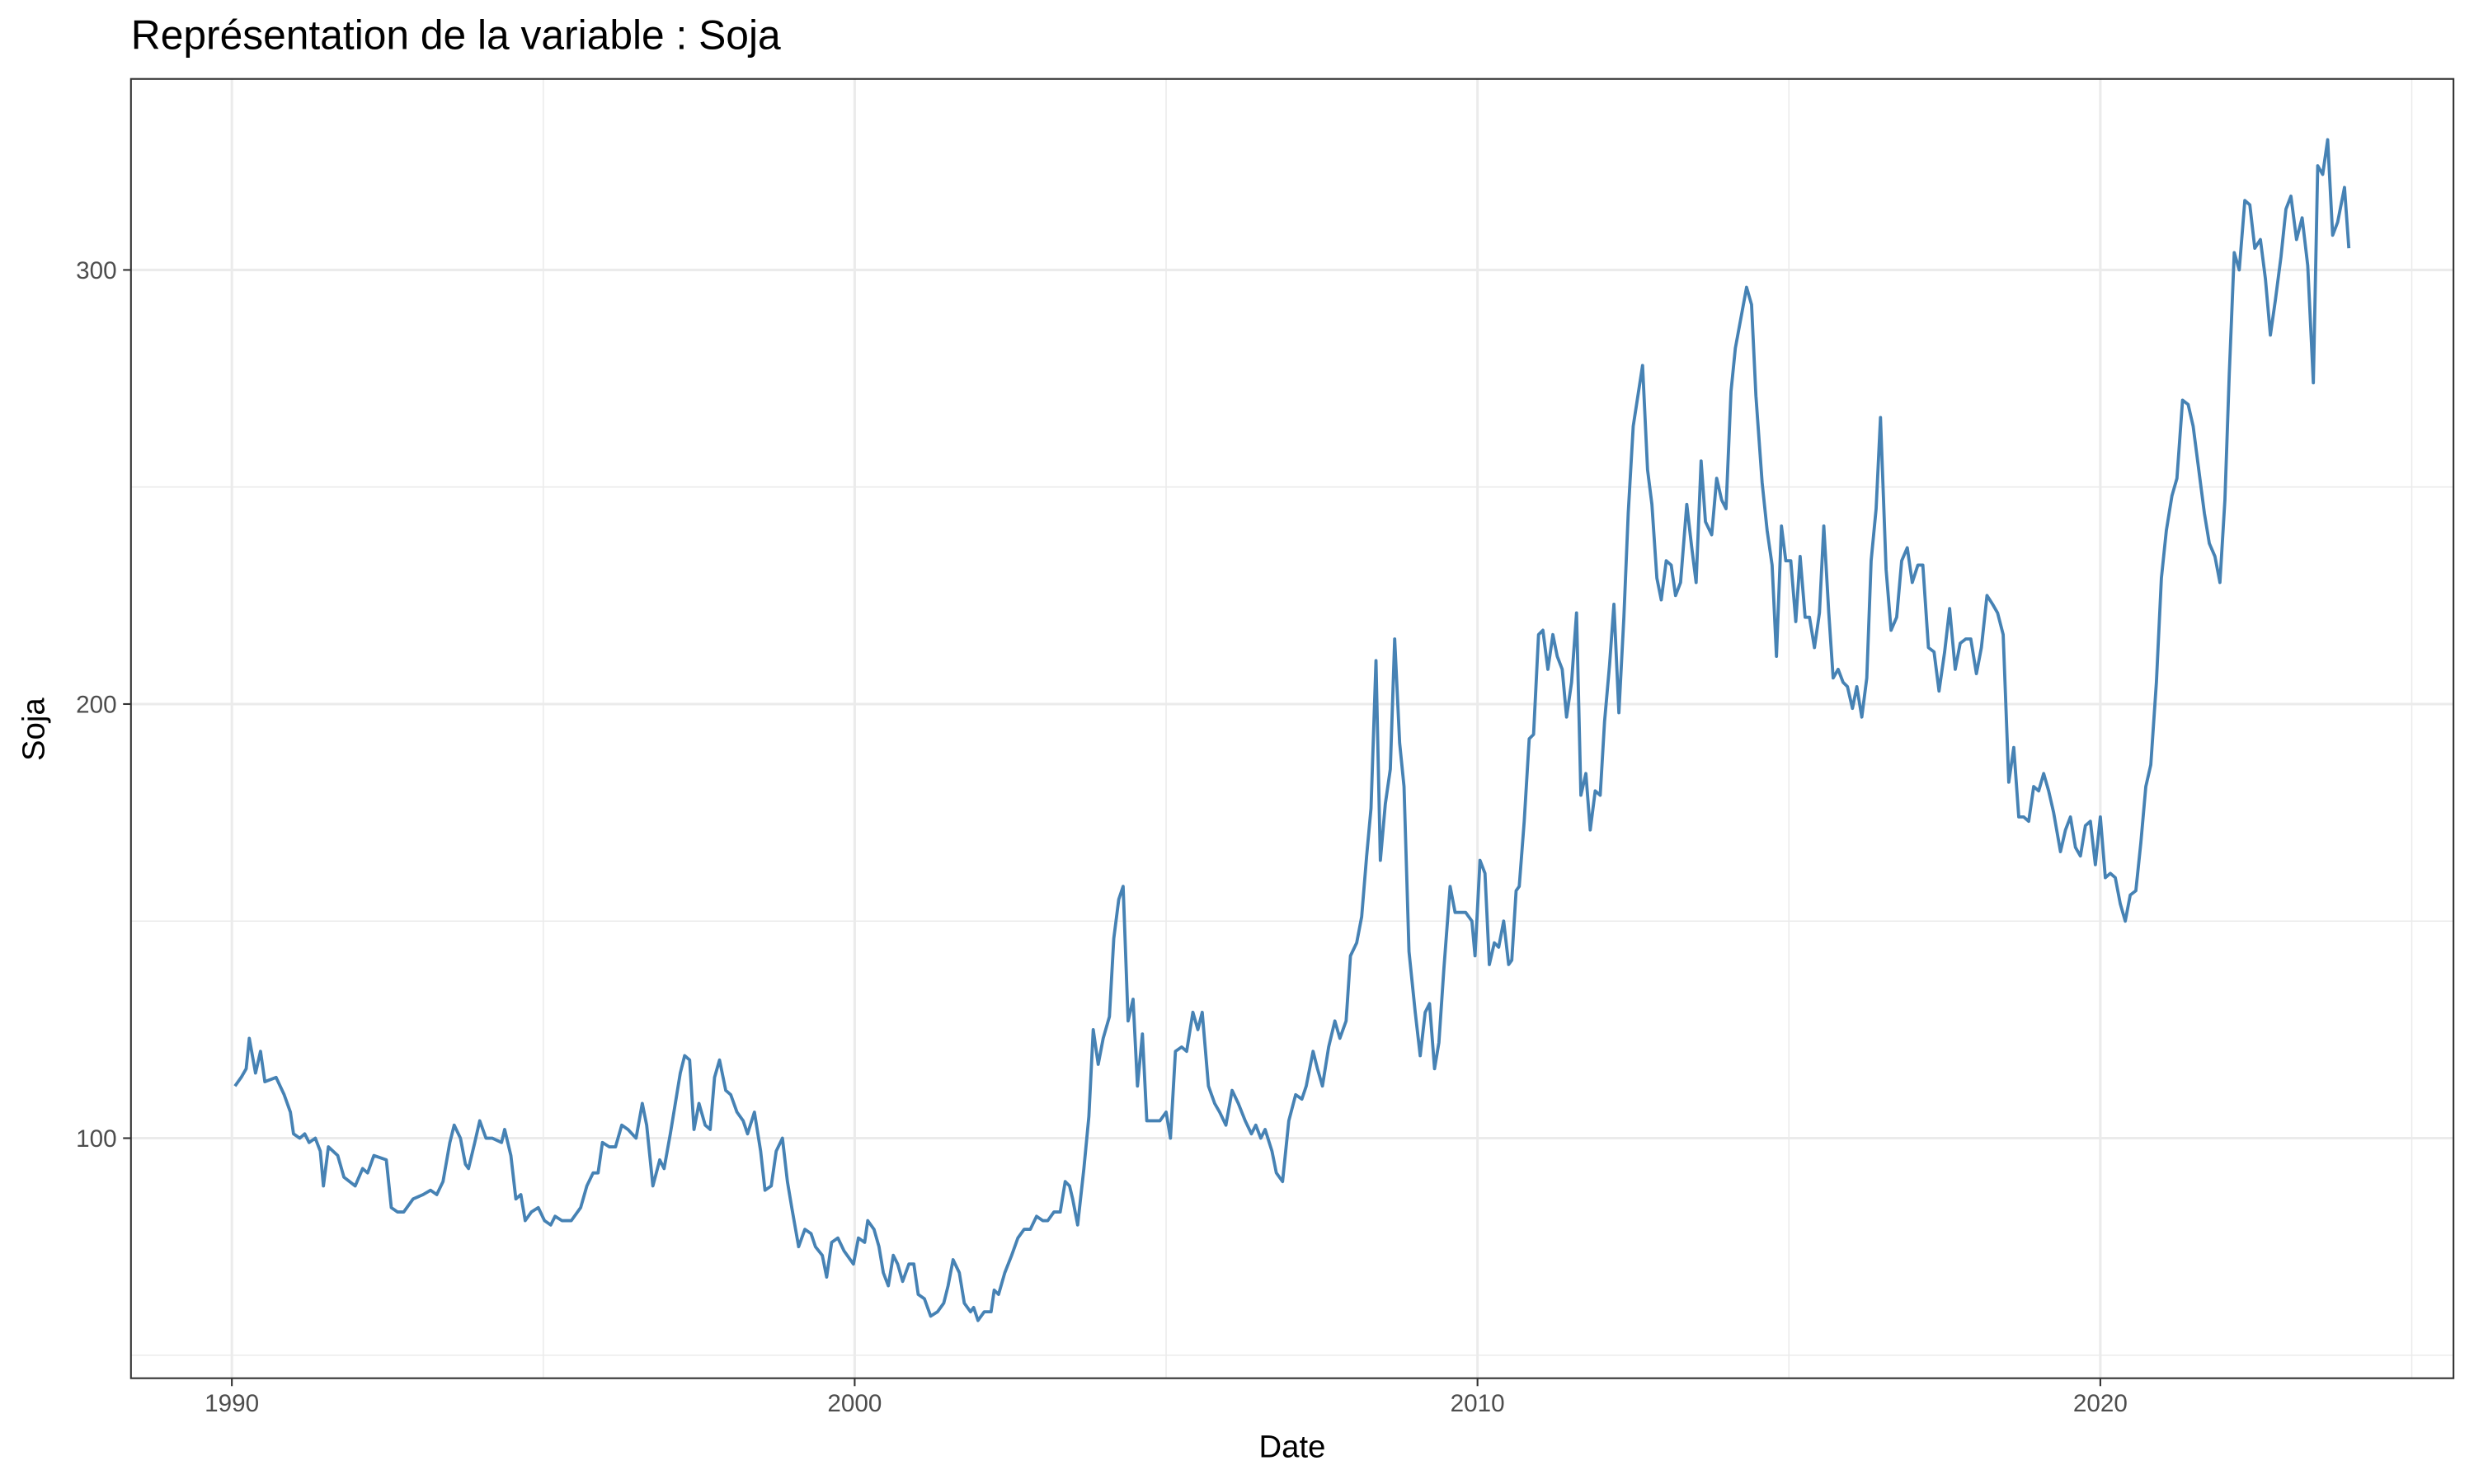 This screenshot has width=2474, height=1484. I want to click on x-tick-label: 2010, so click(1478, 1403).